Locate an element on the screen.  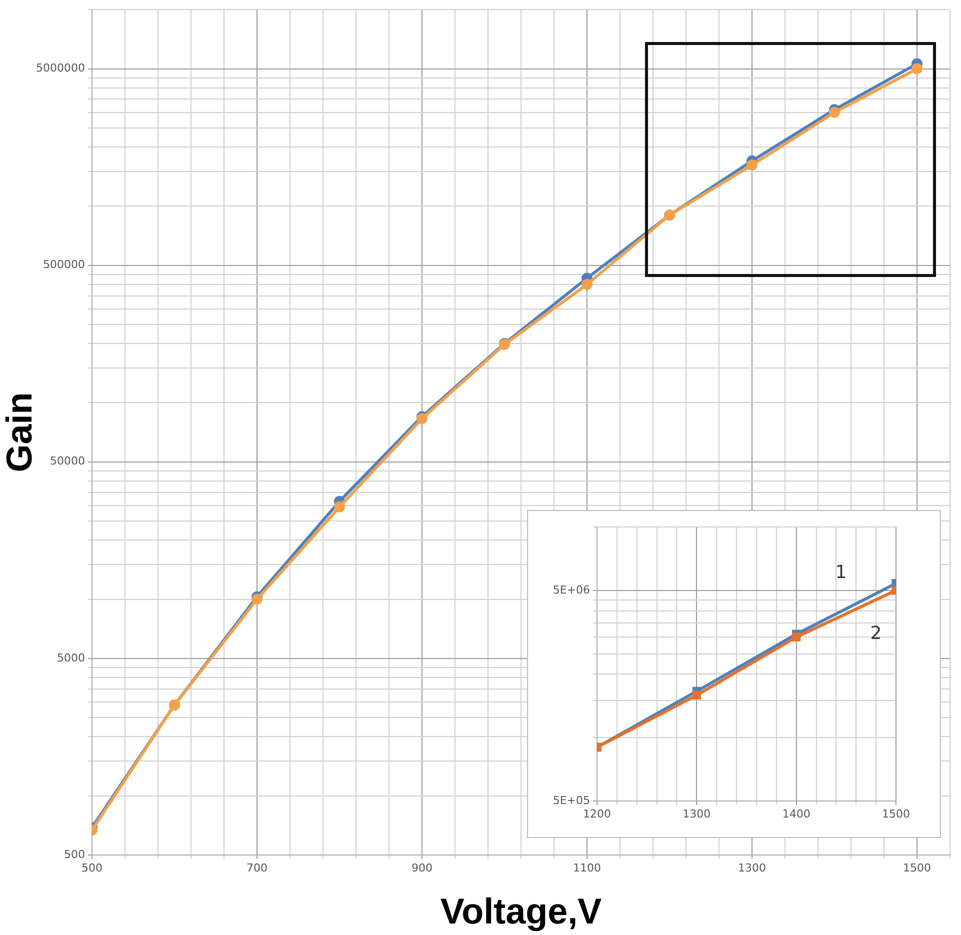
y-tick-label: 5E+05 is located at coordinates (571, 800).